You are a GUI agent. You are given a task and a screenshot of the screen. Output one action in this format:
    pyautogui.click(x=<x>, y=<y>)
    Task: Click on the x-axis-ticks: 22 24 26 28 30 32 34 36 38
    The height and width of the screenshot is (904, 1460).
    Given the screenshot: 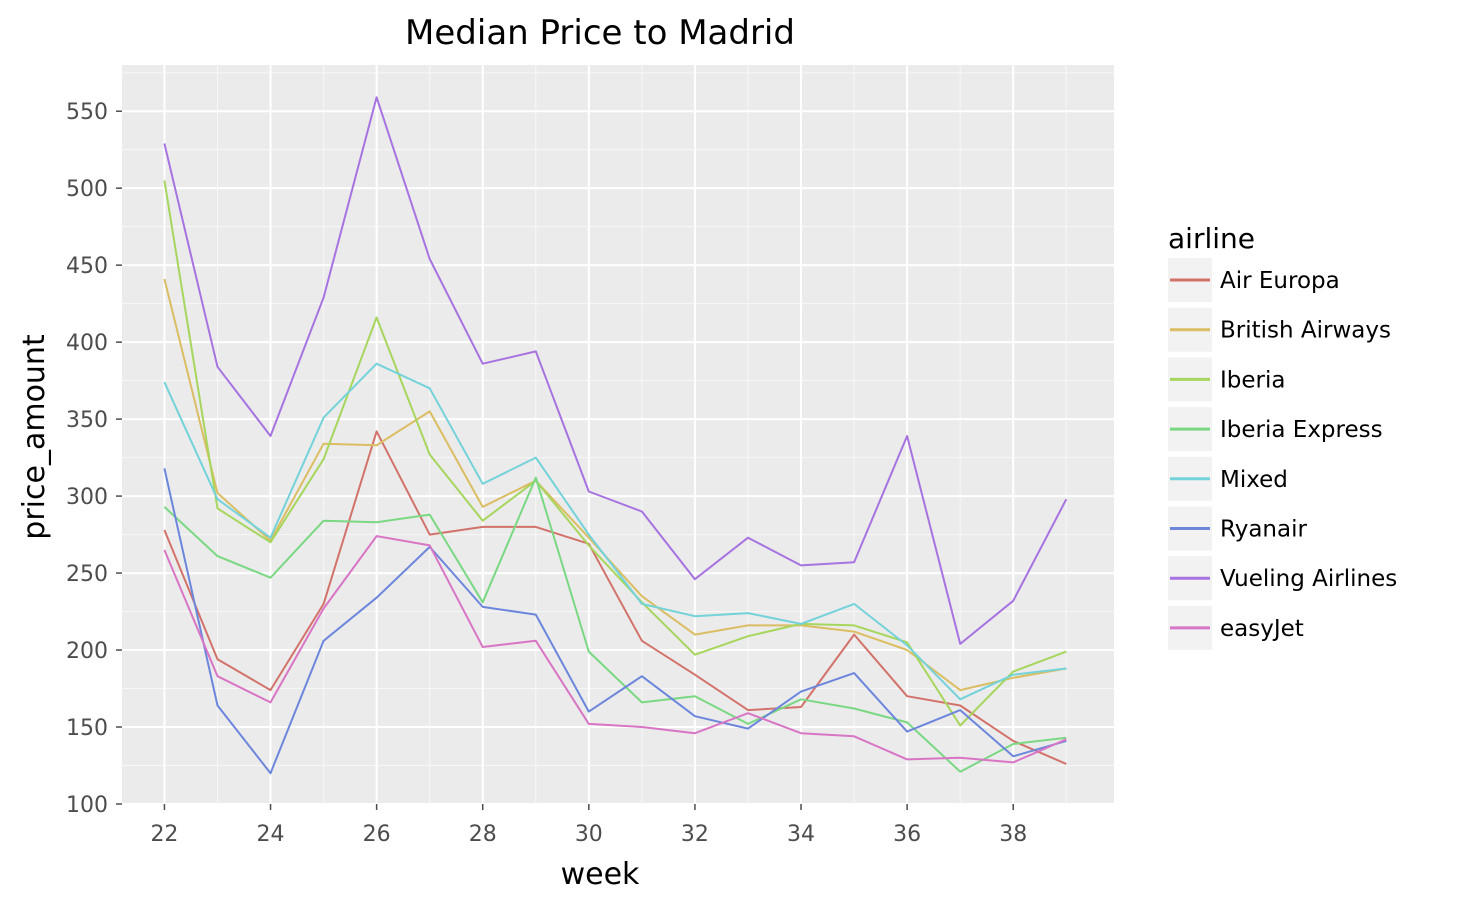 What is the action you would take?
    pyautogui.click(x=588, y=825)
    